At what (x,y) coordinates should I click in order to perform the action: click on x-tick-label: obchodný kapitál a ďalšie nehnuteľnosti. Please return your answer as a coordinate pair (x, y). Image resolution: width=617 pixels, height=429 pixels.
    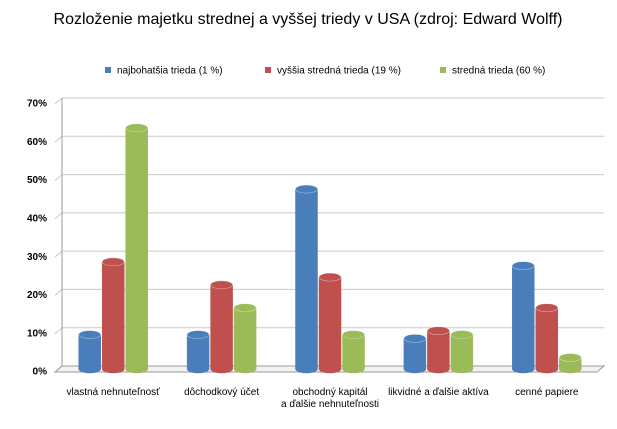
    Looking at the image, I should click on (330, 398).